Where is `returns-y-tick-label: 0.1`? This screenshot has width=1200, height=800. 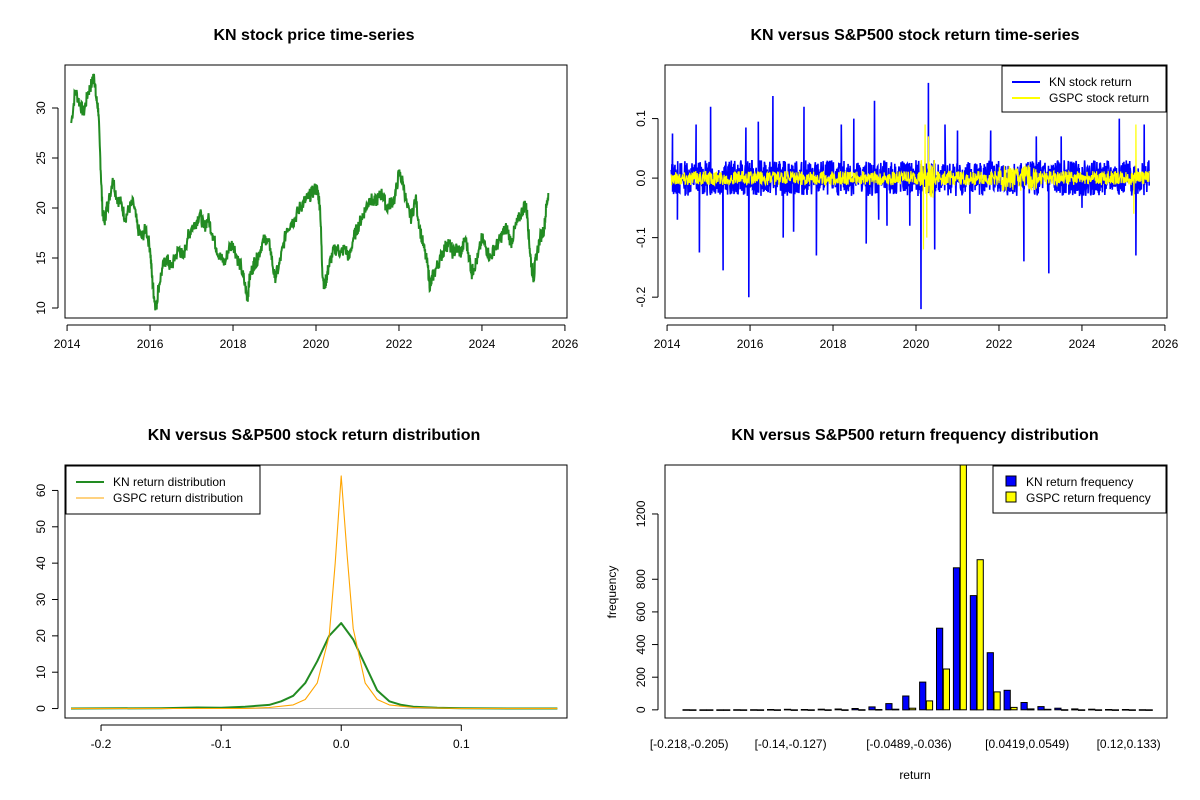 returns-y-tick-label: 0.1 is located at coordinates (641, 118).